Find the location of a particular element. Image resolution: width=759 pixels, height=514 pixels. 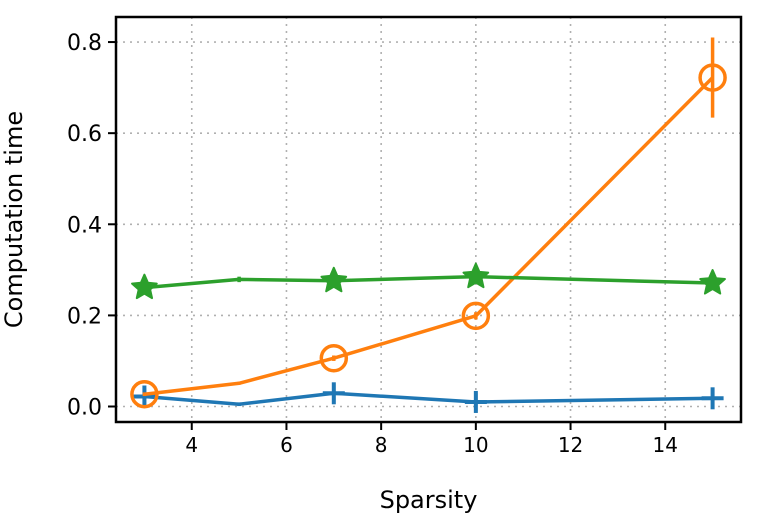

x-tick-label: 10 is located at coordinates (475, 445).